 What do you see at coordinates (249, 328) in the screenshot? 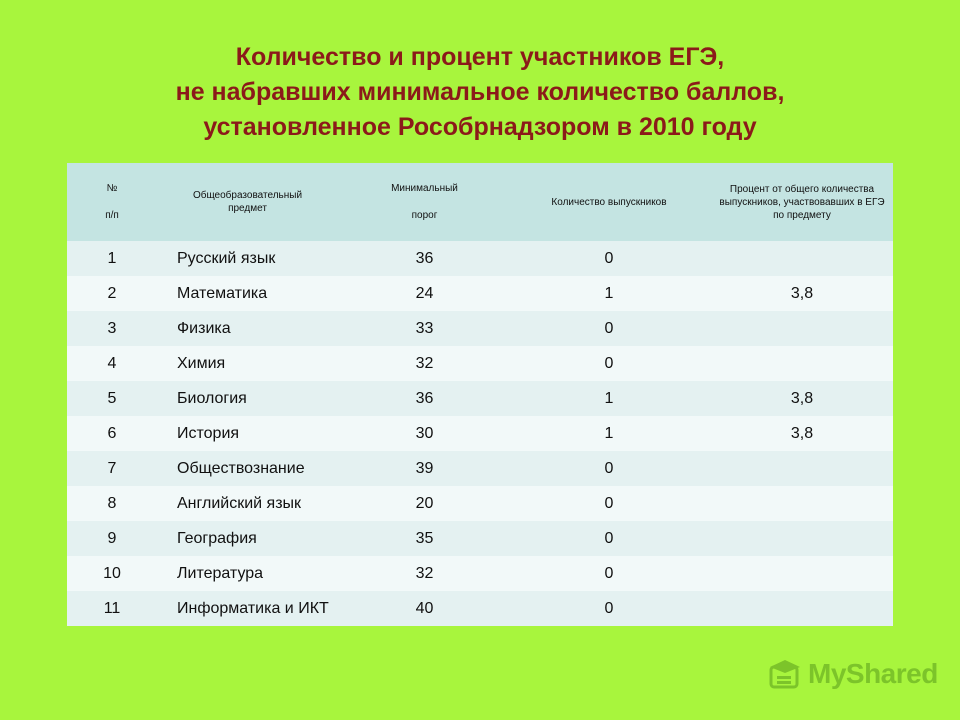
I see `row-subject: Физика` at bounding box center [249, 328].